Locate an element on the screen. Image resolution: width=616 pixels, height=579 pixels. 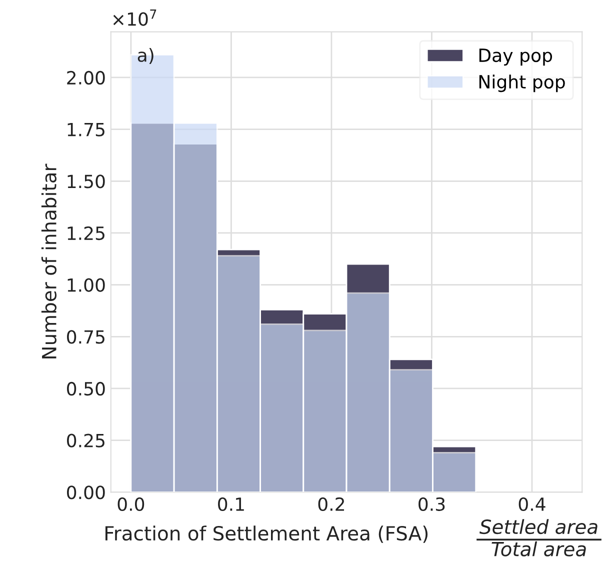
y-tick-label: 1.50 is located at coordinates (86, 181).